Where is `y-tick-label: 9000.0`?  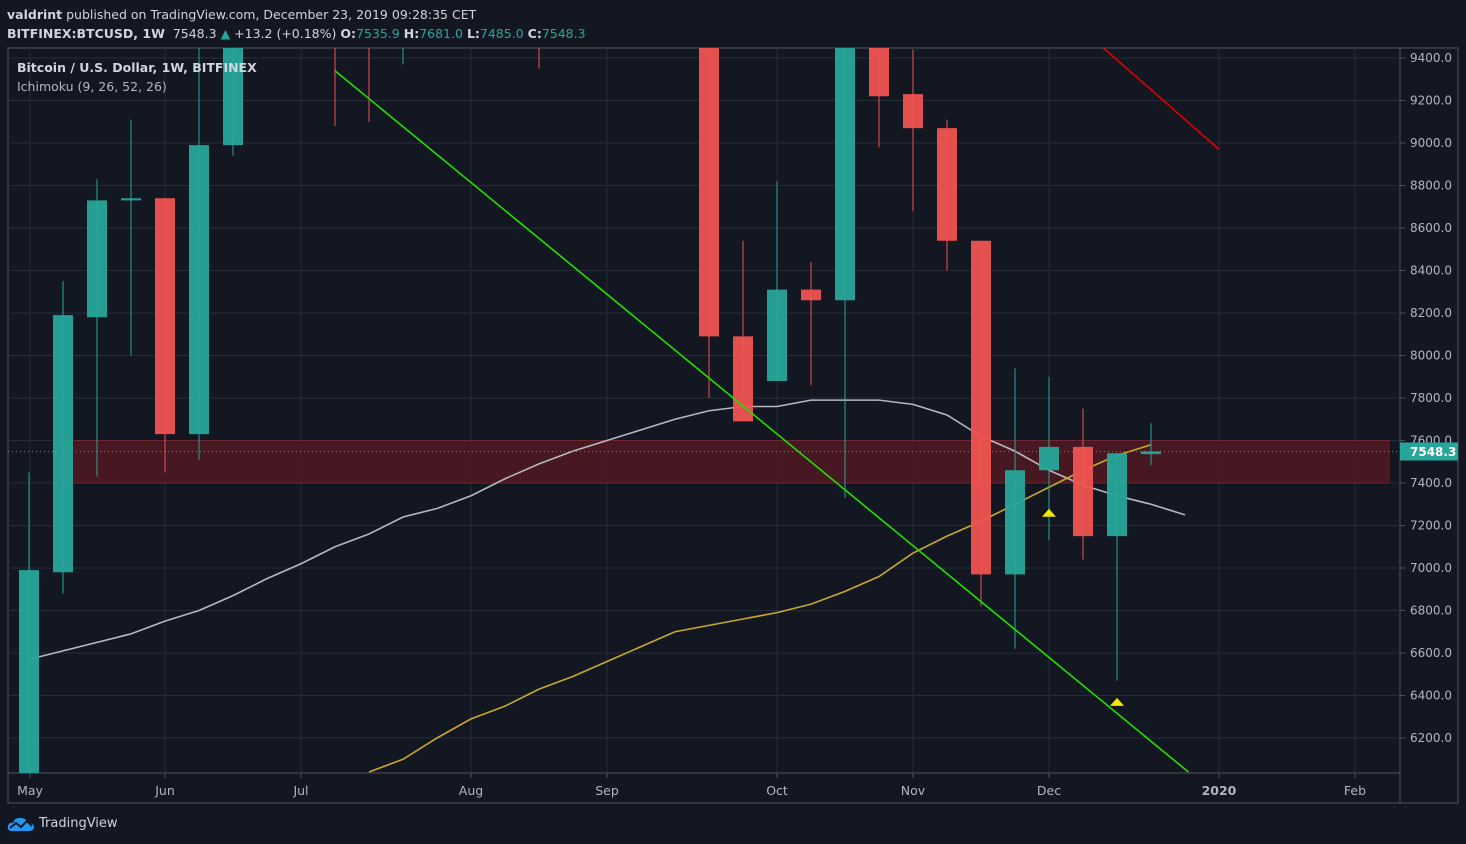 y-tick-label: 9000.0 is located at coordinates (1431, 143).